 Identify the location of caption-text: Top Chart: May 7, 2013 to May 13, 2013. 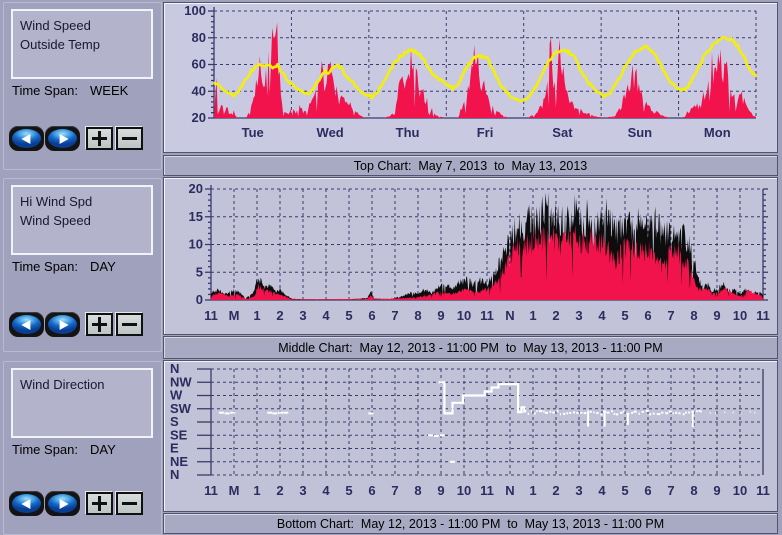
(470, 165).